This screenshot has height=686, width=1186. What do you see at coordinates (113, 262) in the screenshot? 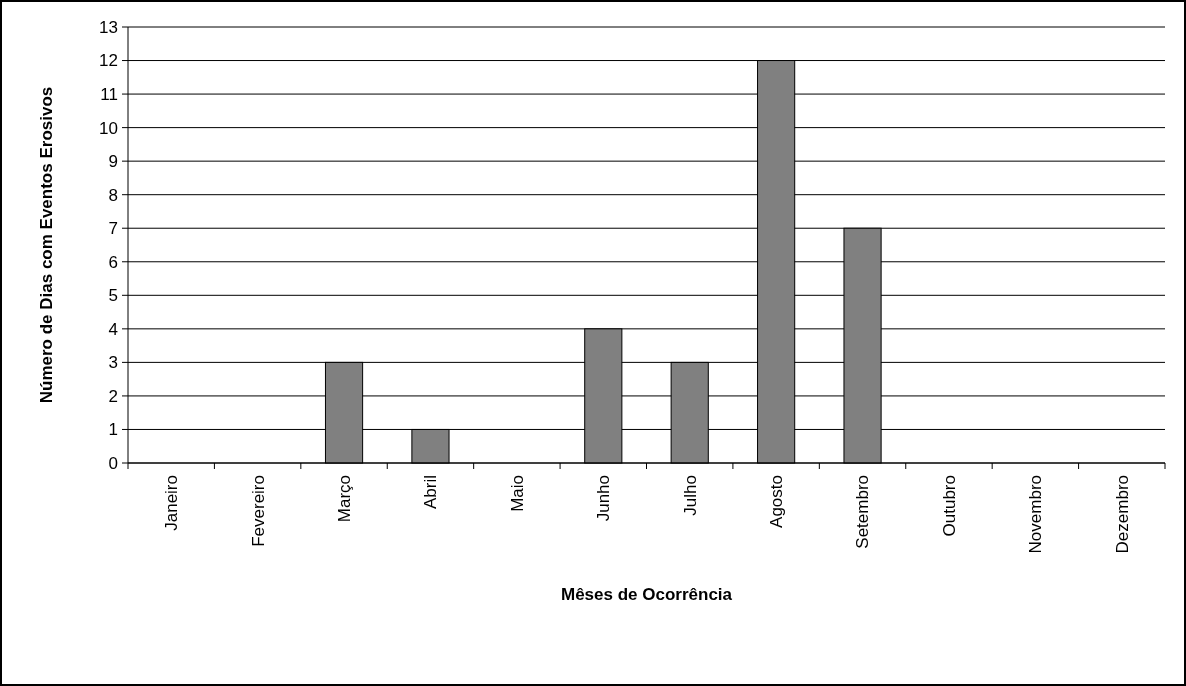
I see `y-tick-label: 6` at bounding box center [113, 262].